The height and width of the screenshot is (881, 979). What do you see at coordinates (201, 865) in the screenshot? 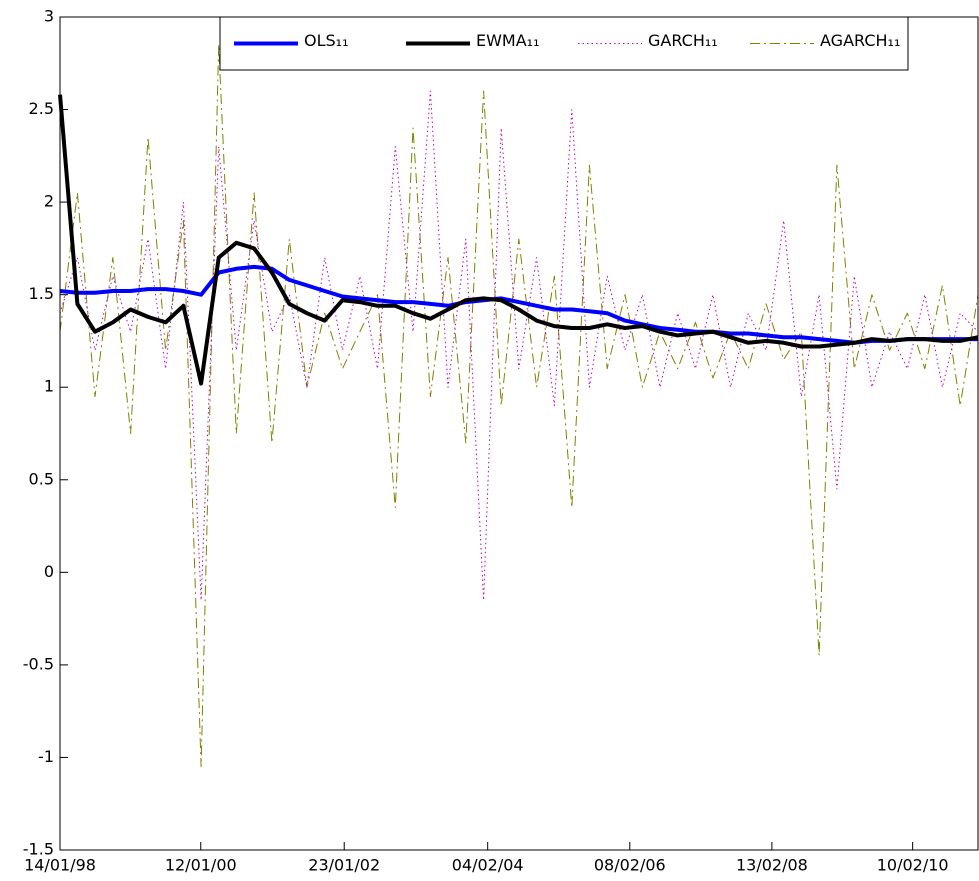
I see `x-tick-label: 12/01/00` at bounding box center [201, 865].